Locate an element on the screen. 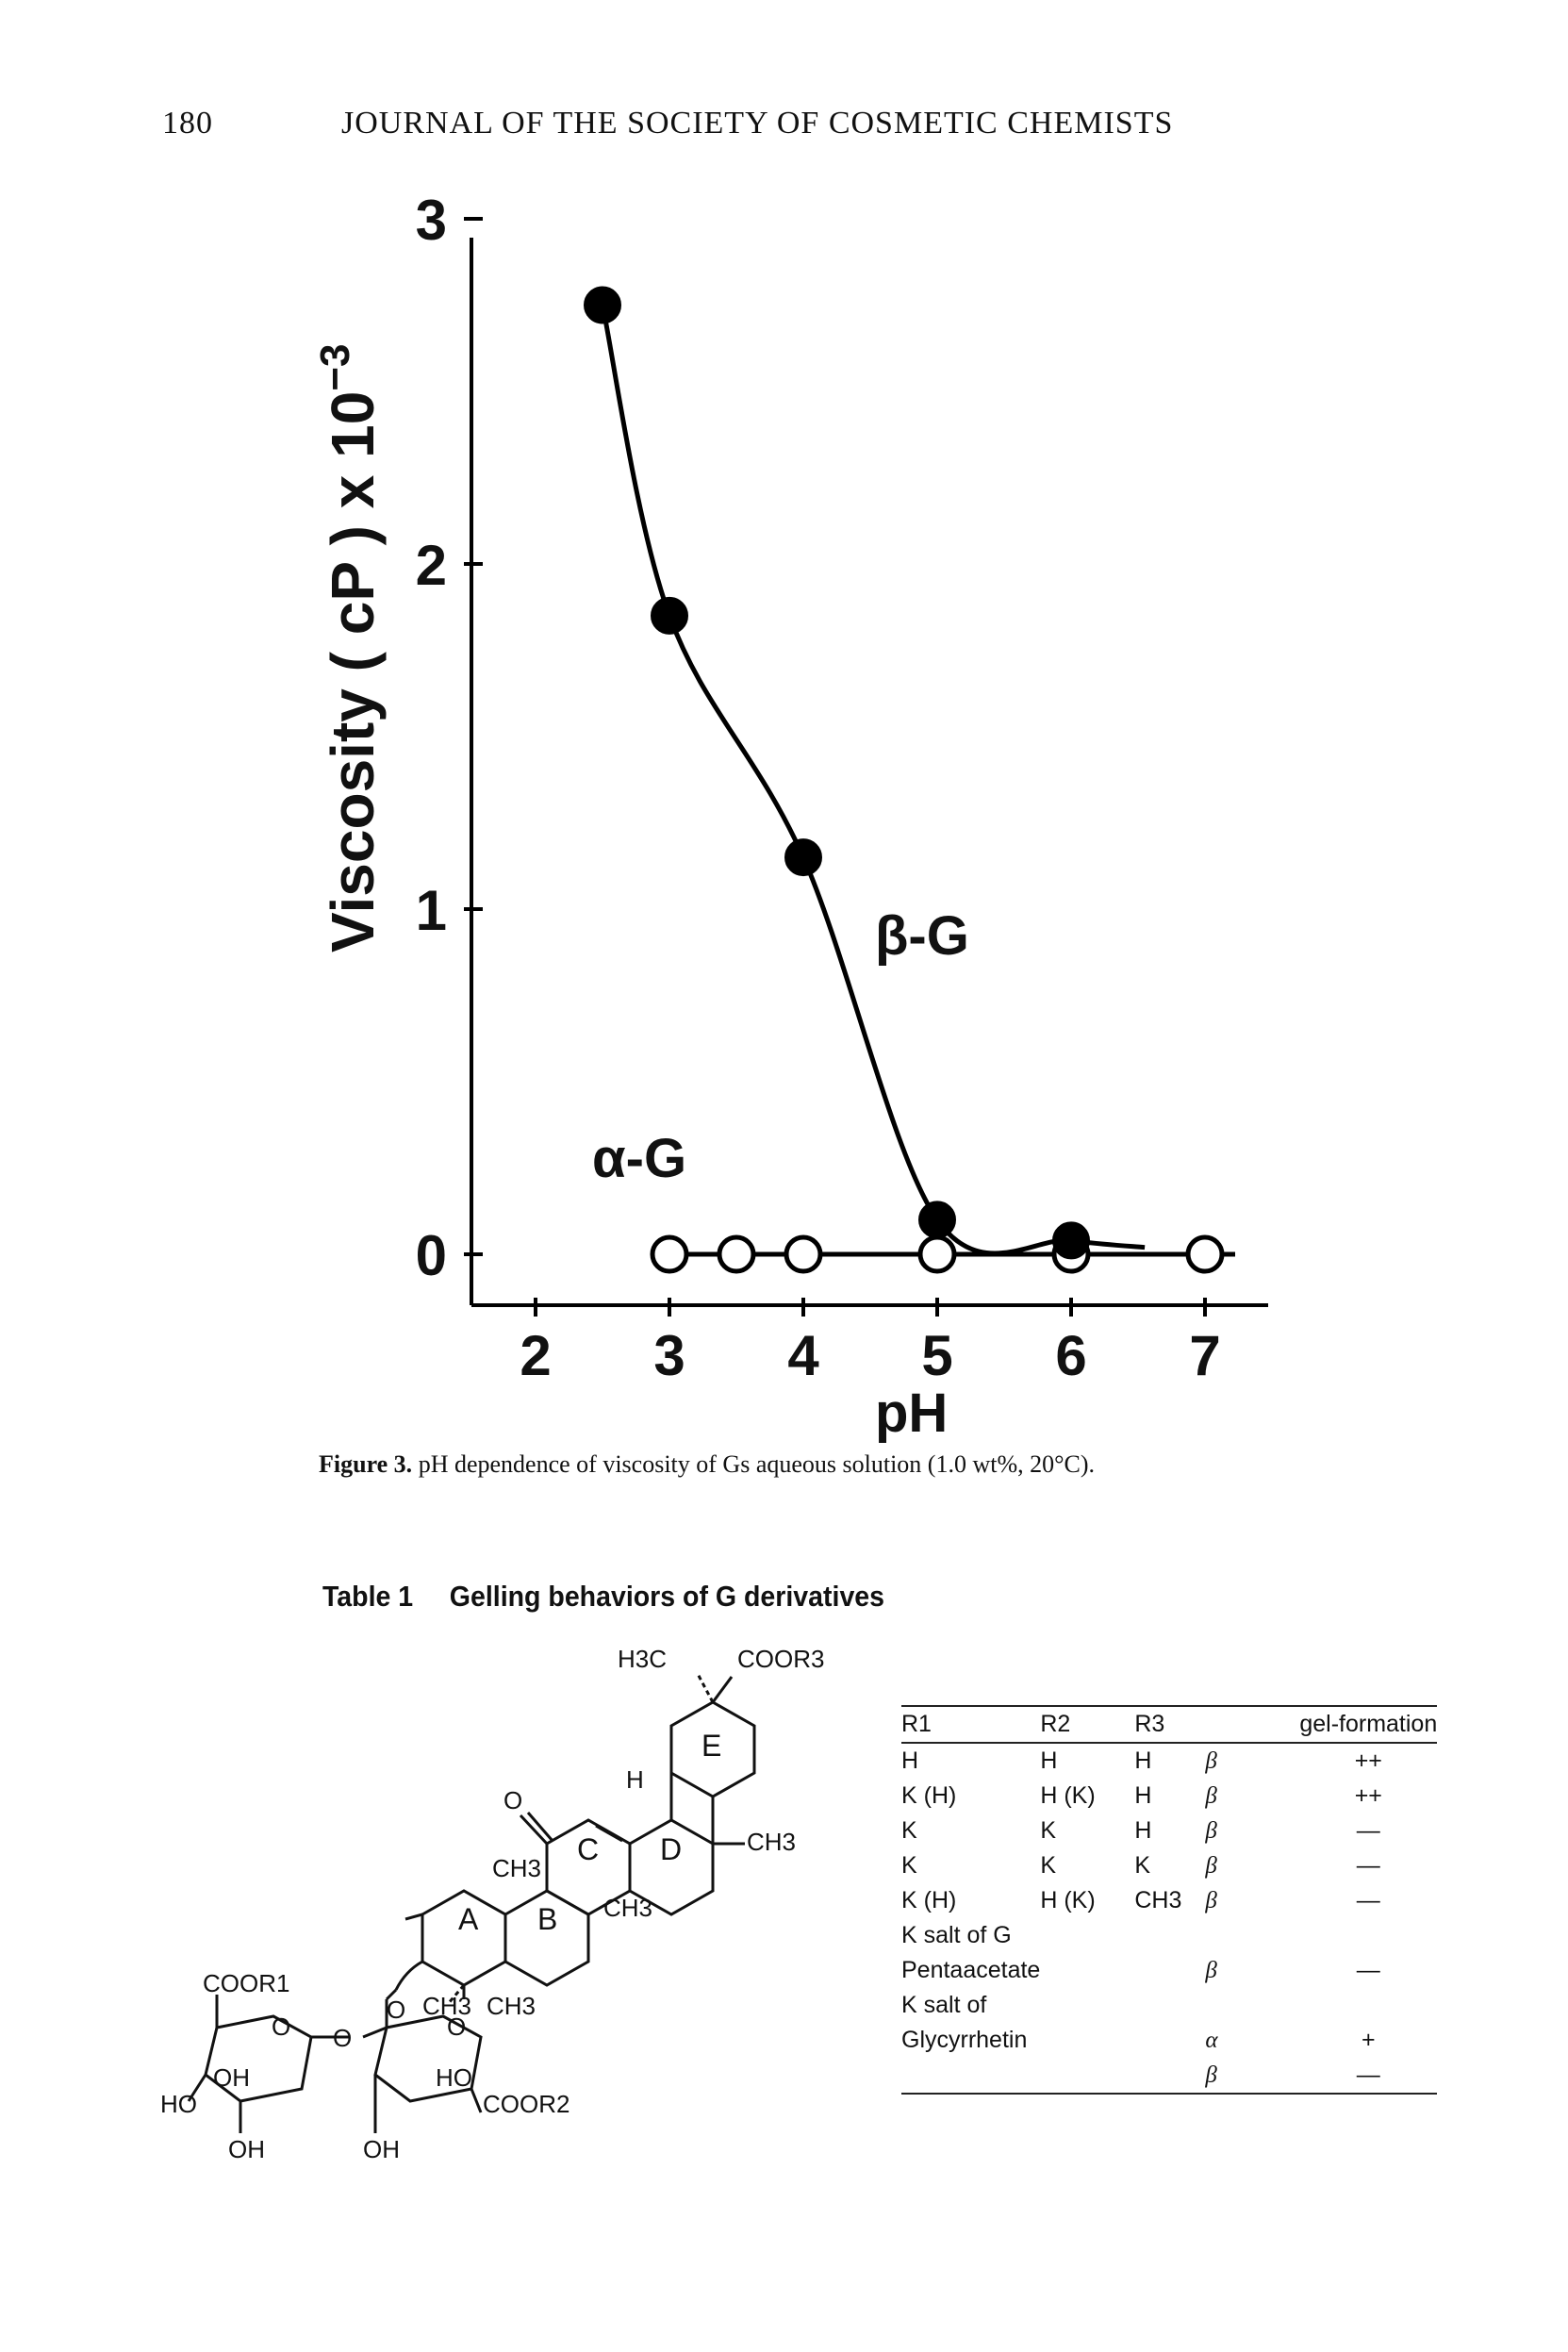 The image size is (1568, 2352). page-number: 180 is located at coordinates (188, 123).